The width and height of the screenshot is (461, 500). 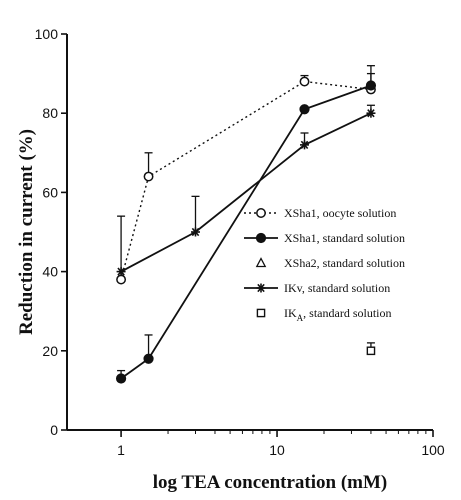 I want to click on x-tick-label: 1, so click(x=121, y=450).